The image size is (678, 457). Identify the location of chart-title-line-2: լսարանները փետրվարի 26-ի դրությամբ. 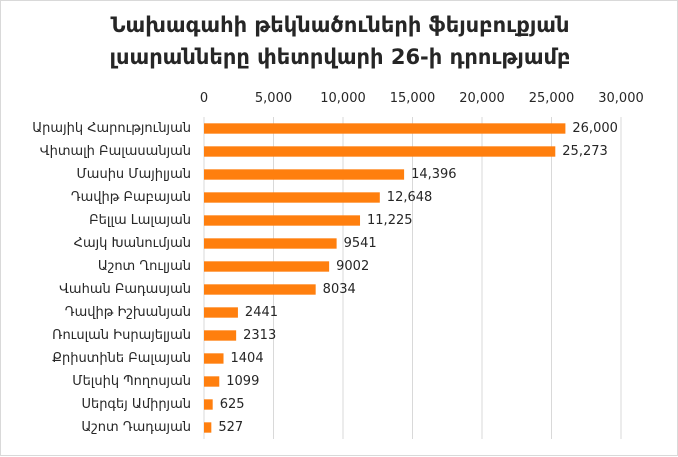
(340, 57).